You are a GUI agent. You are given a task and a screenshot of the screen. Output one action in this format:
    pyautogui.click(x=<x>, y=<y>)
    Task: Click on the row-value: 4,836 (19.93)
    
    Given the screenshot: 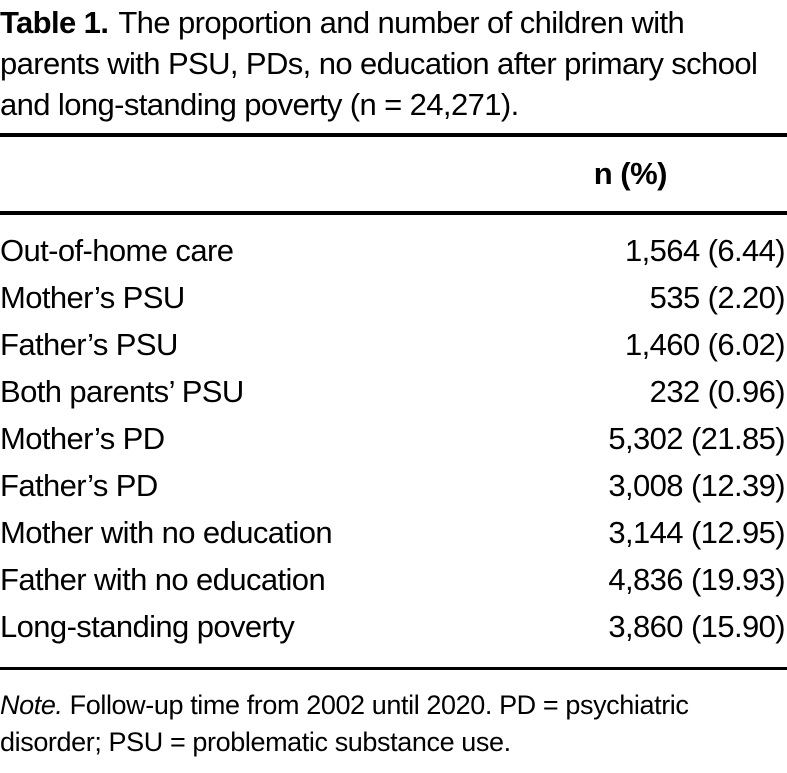 What is the action you would take?
    pyautogui.click(x=696, y=579)
    